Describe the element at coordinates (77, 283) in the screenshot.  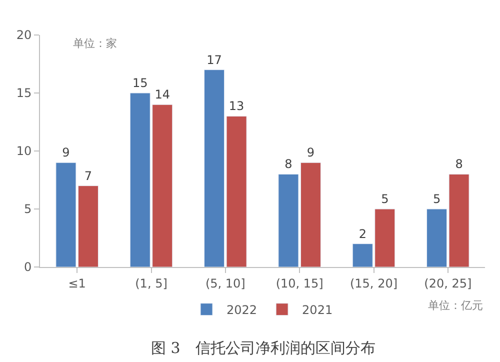
I see `x-tick-label: ≤1` at that location.